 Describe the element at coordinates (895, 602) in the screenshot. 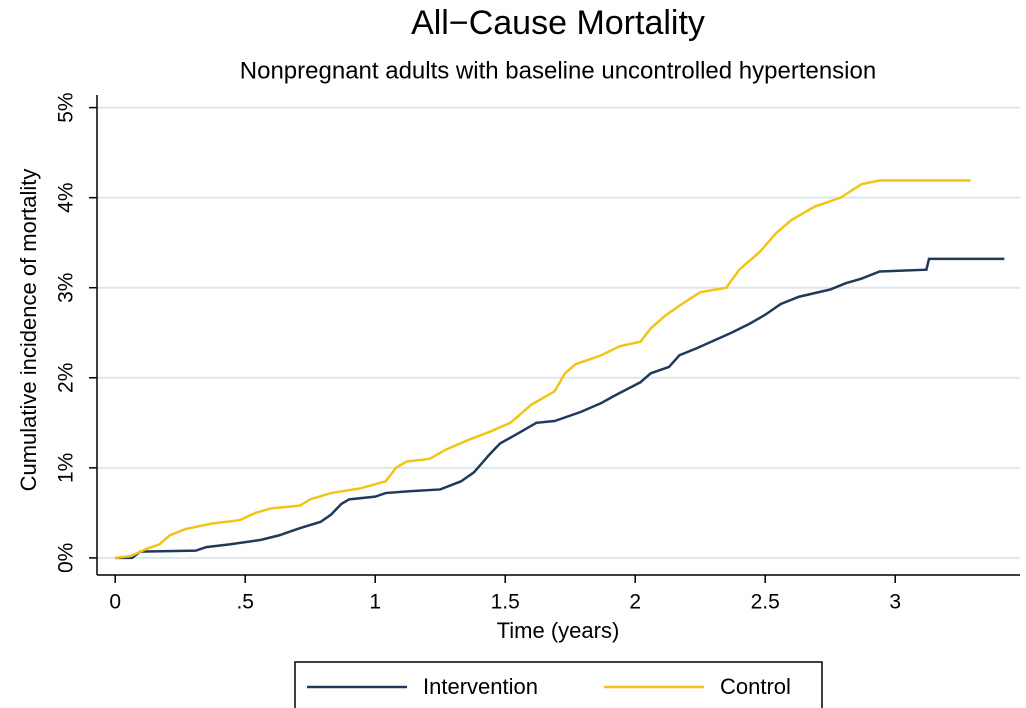

I see `x-tick-label: 3` at that location.